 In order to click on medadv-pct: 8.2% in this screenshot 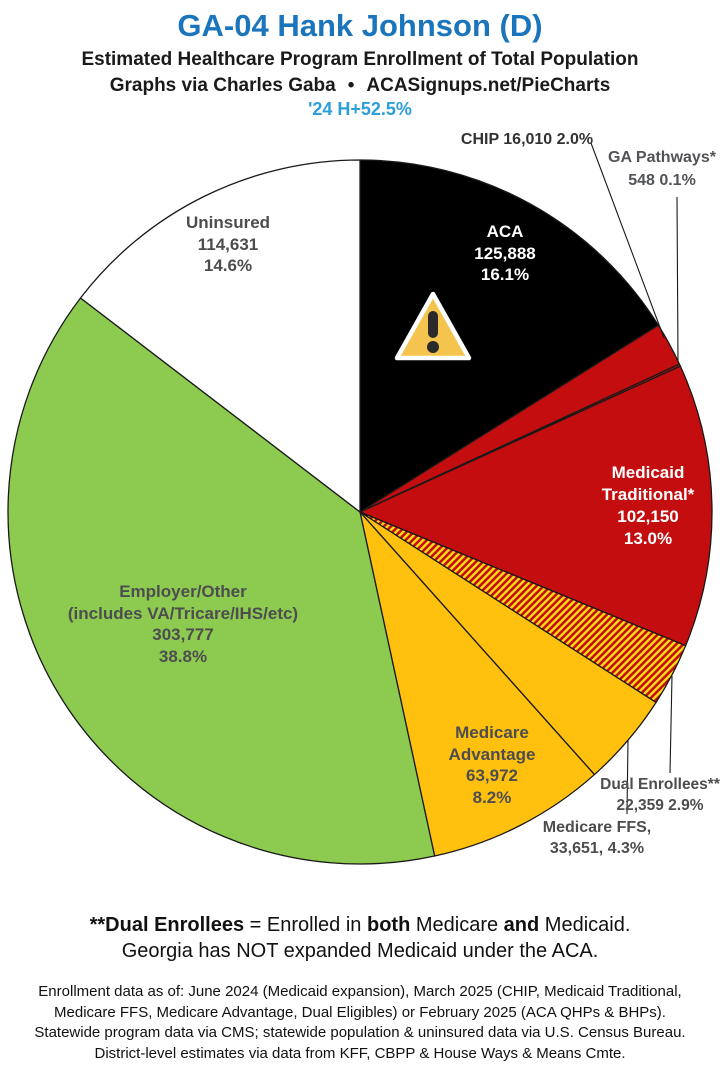, I will do `click(492, 797)`.